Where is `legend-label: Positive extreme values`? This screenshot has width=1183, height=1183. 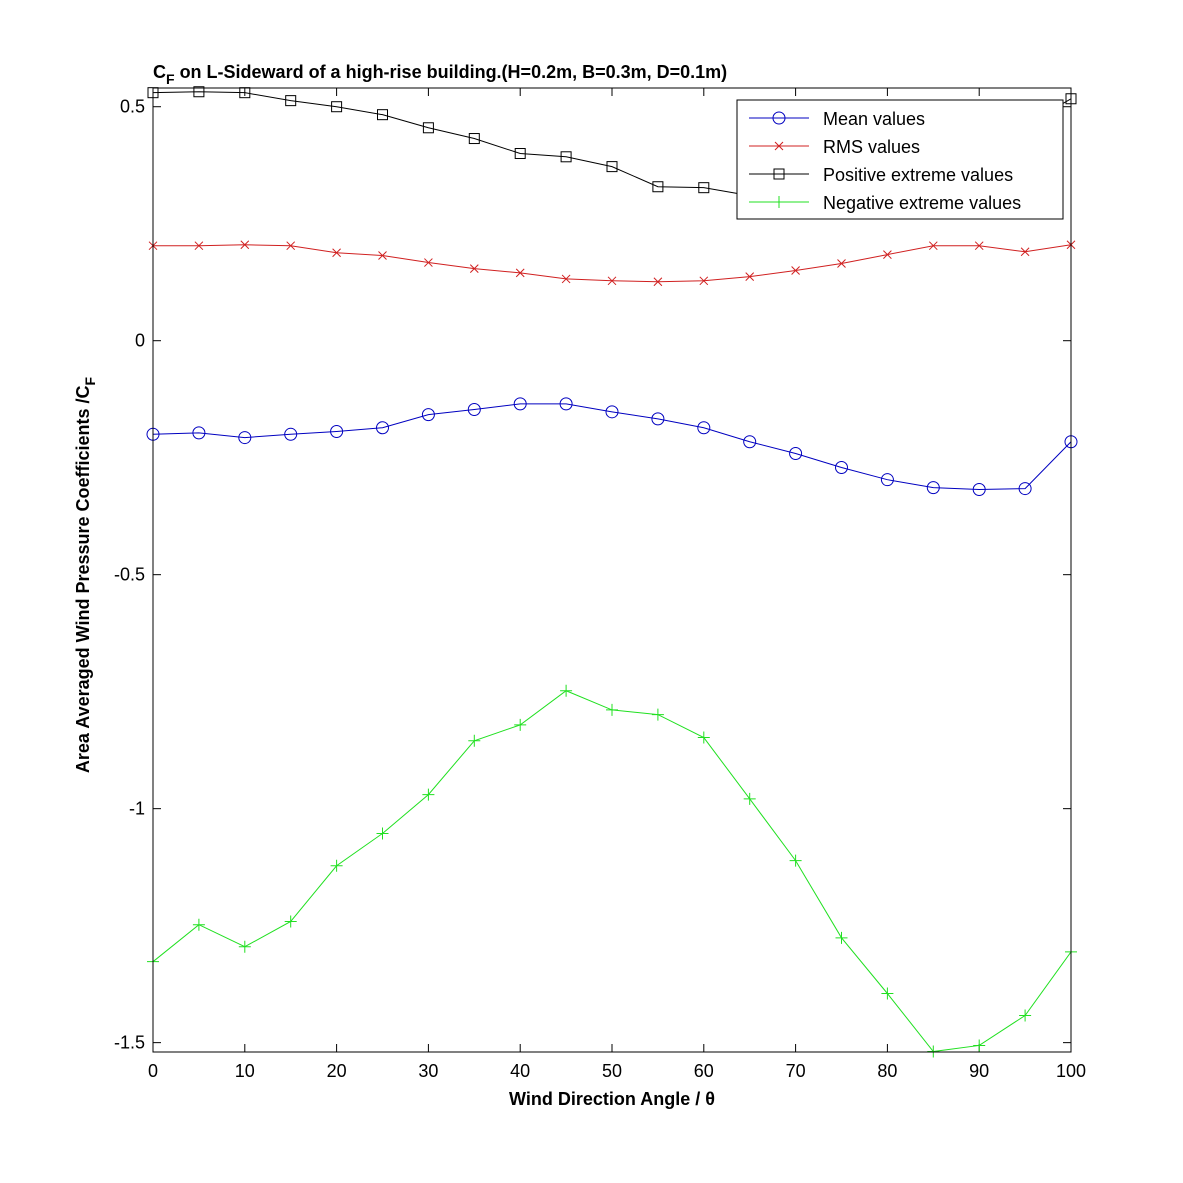
legend-label: Positive extreme values is located at coordinates (918, 175).